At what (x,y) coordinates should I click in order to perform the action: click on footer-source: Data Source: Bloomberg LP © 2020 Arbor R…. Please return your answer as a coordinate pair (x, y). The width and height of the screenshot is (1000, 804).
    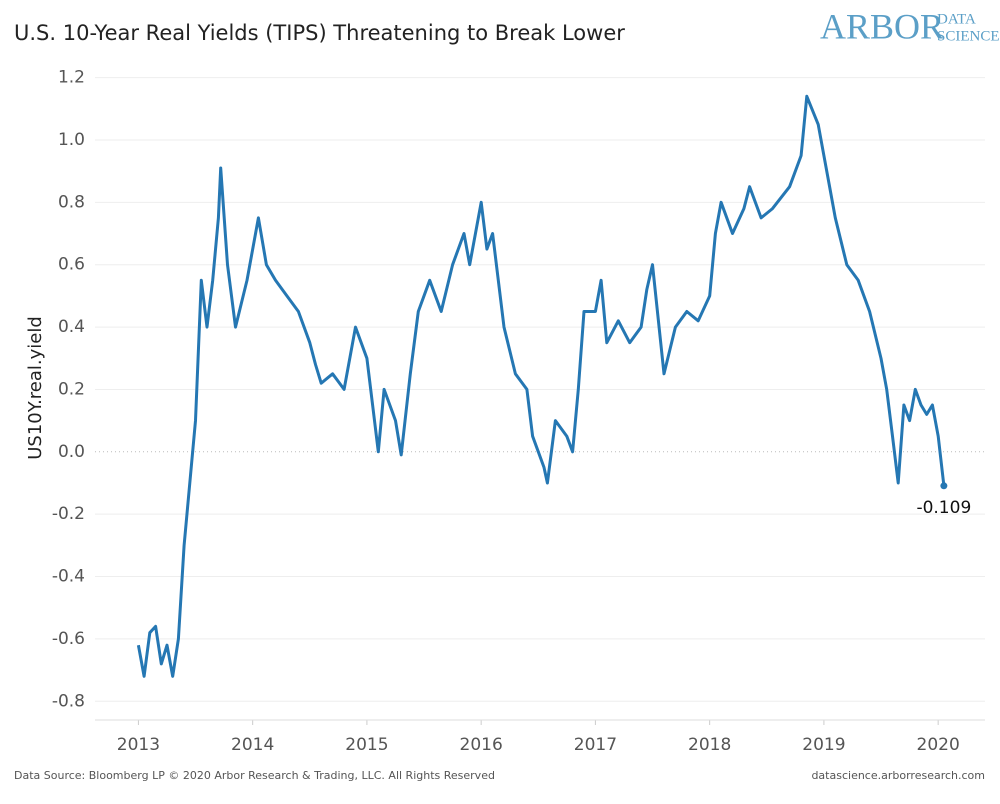
    Looking at the image, I should click on (254, 775).